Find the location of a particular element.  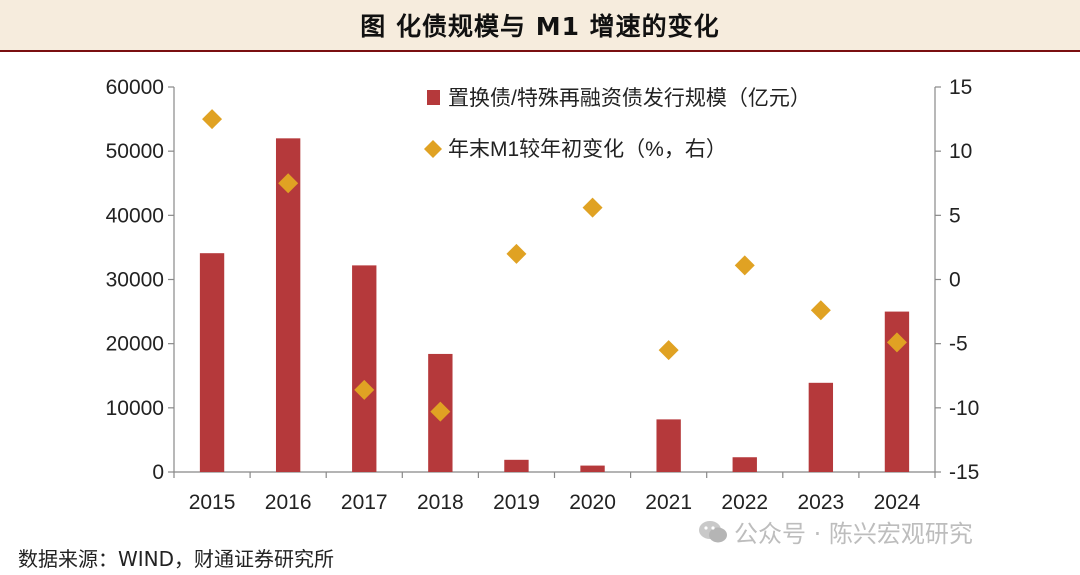

point-2021 is located at coordinates (668, 350).